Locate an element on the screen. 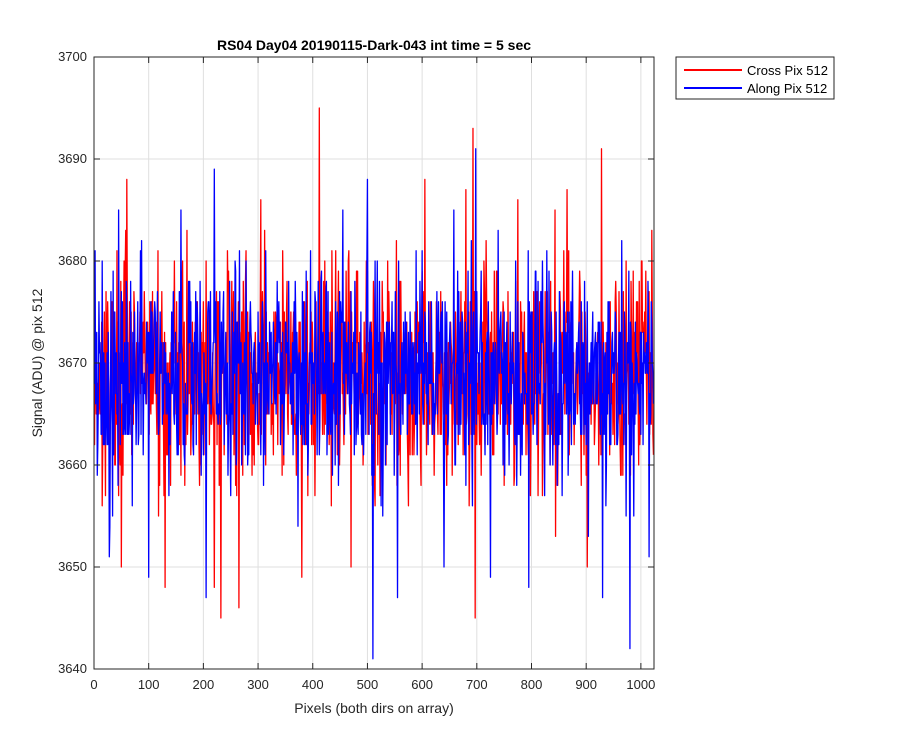 The height and width of the screenshot is (750, 900). x-tick-label: 700 is located at coordinates (477, 684).